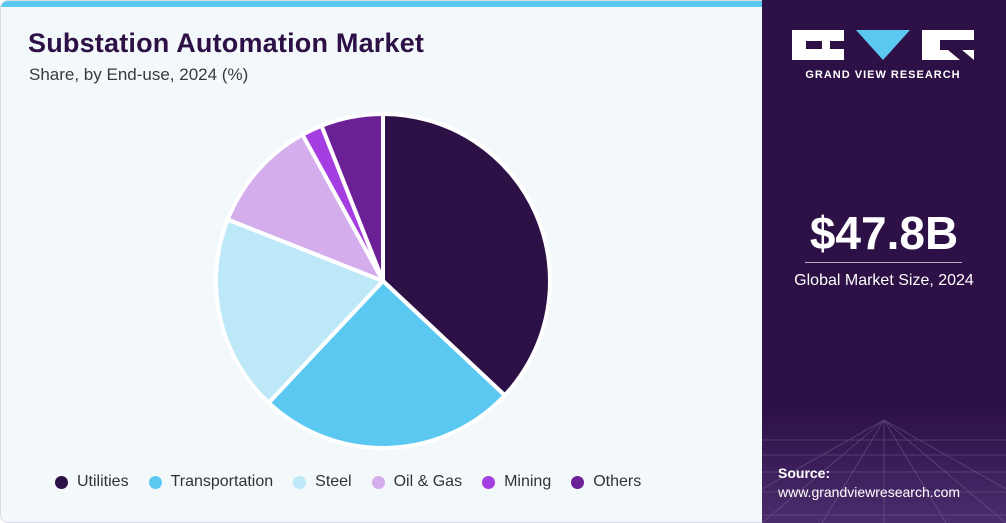 The width and height of the screenshot is (1006, 523). What do you see at coordinates (804, 473) in the screenshot?
I see `source-label: Source:` at bounding box center [804, 473].